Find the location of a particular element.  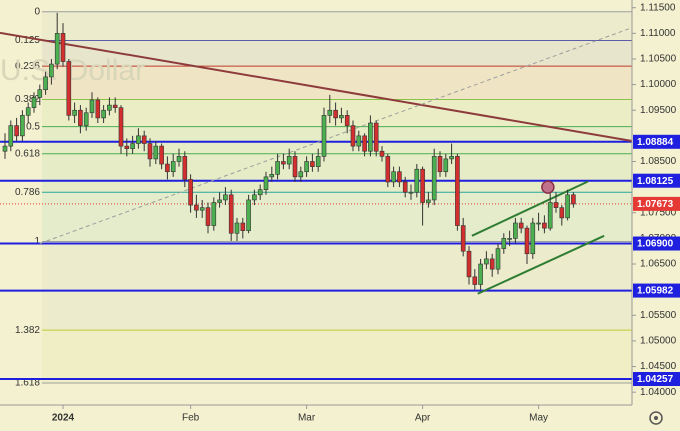

price-label: 1.08125 is located at coordinates (655, 181).